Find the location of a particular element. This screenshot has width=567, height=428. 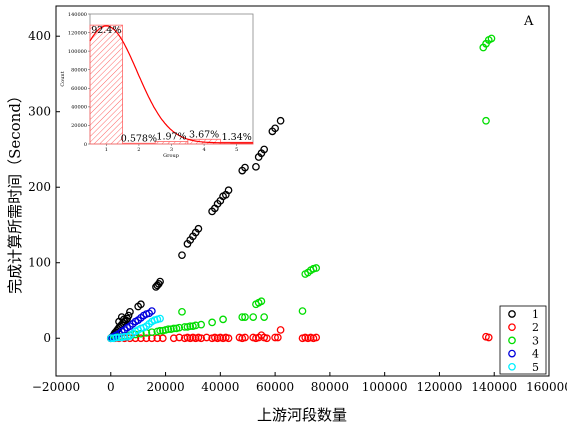

inset-y-tick-label: 20000 is located at coordinates (79, 126).